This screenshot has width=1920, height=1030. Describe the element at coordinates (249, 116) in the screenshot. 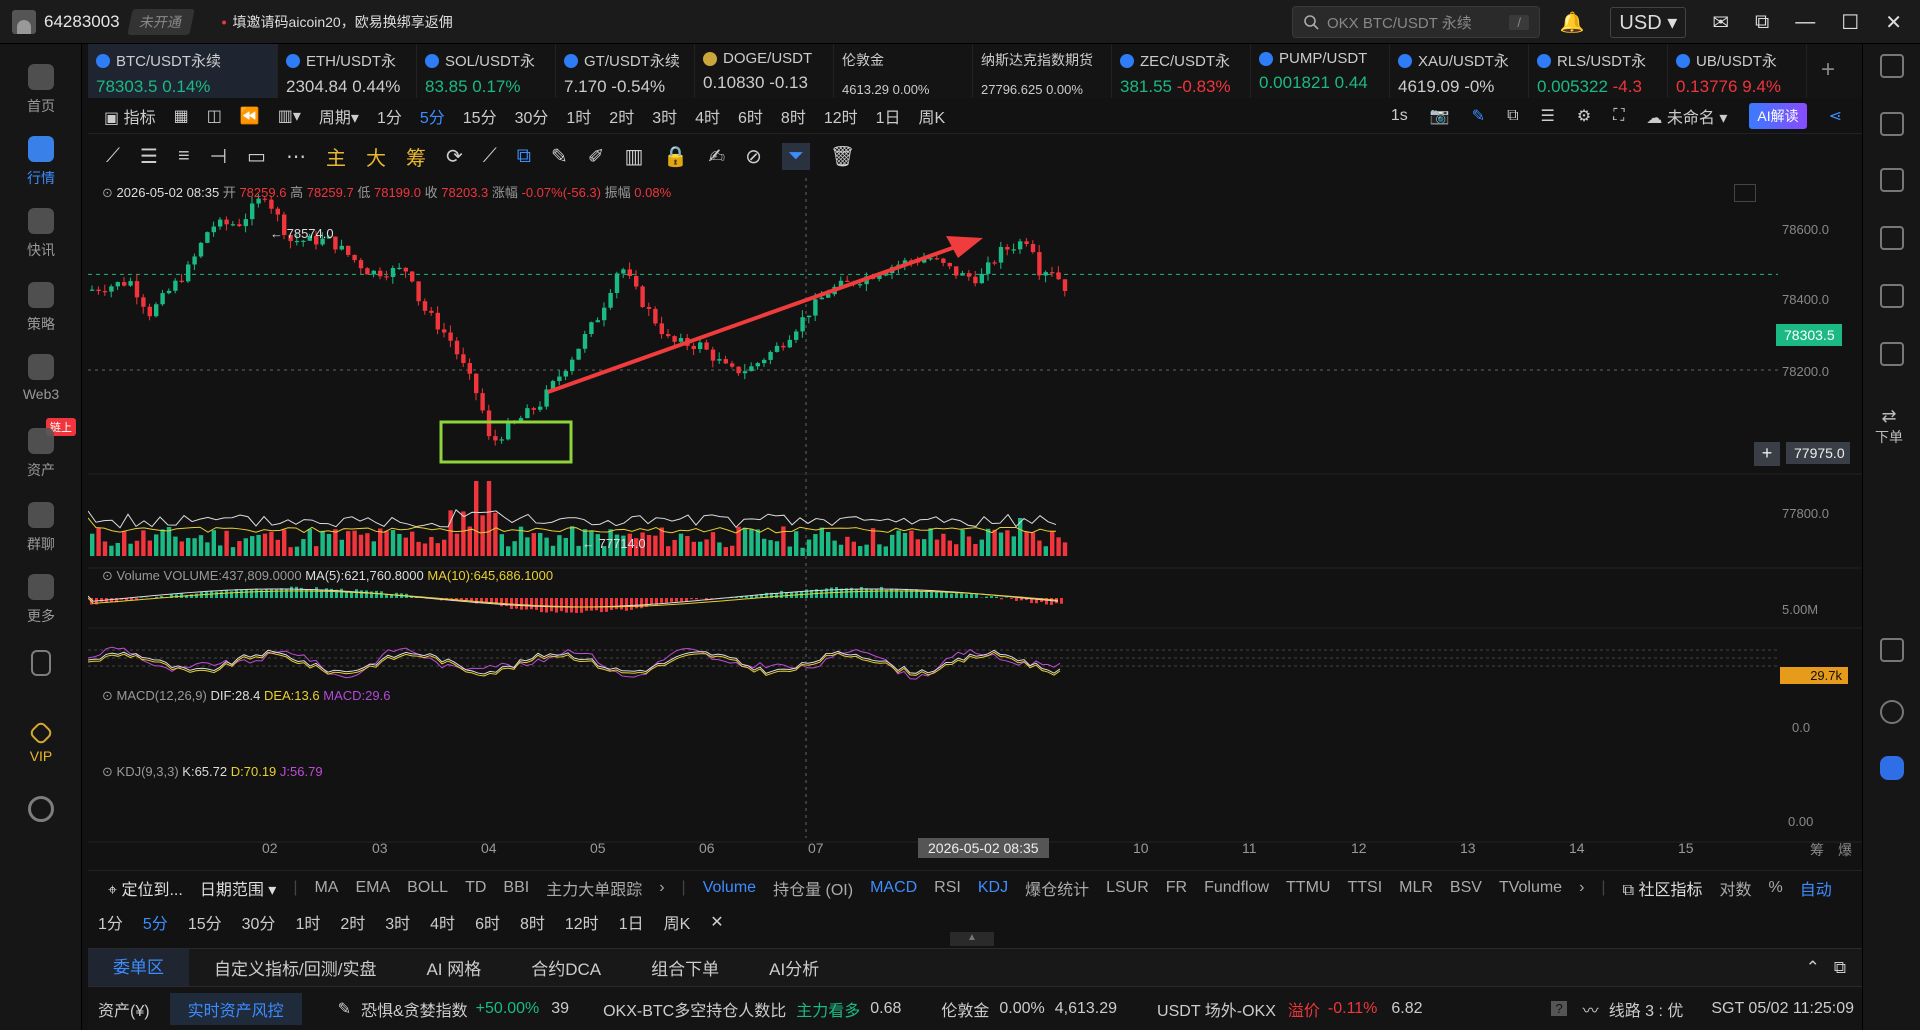

I see `rewind-icon: ⏪` at that location.